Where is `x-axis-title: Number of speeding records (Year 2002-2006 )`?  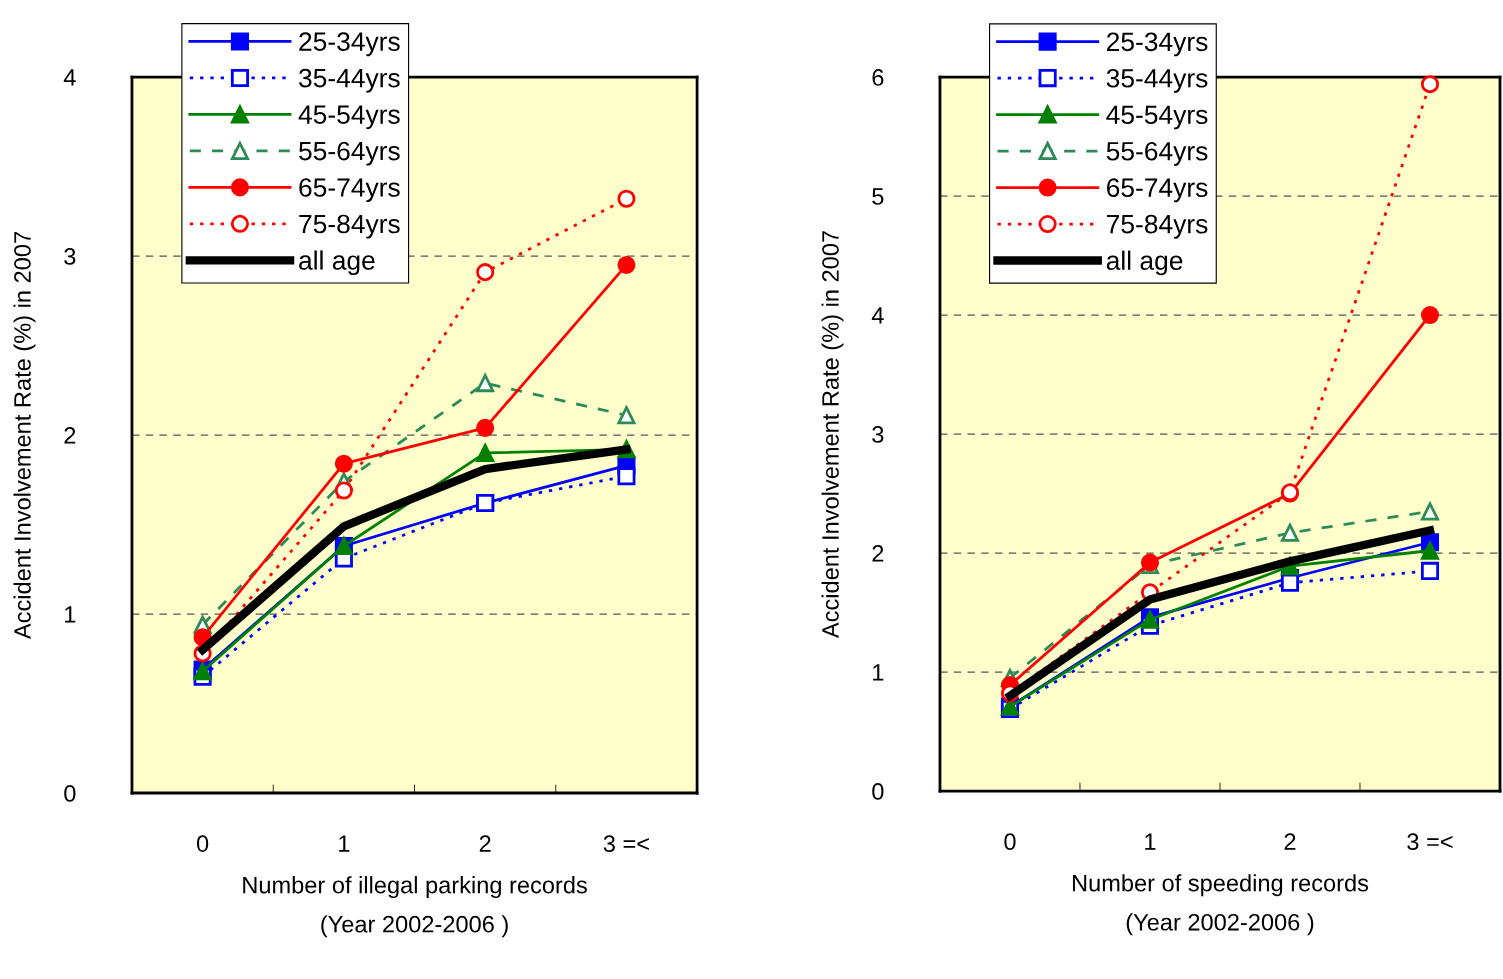 x-axis-title: Number of speeding records (Year 2002-2006 ) is located at coordinates (1220, 905).